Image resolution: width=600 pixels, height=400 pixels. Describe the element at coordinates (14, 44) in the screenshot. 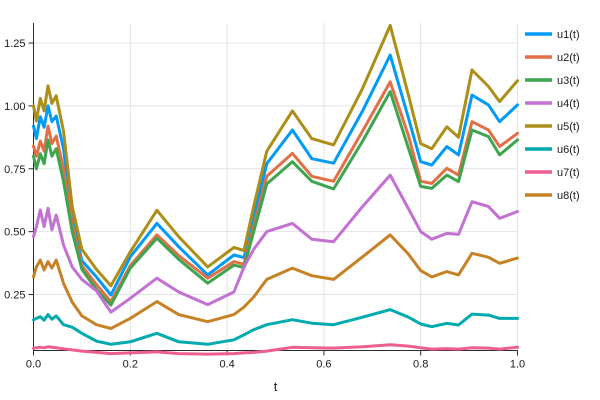

I see `y-tick-label: 1.25` at that location.